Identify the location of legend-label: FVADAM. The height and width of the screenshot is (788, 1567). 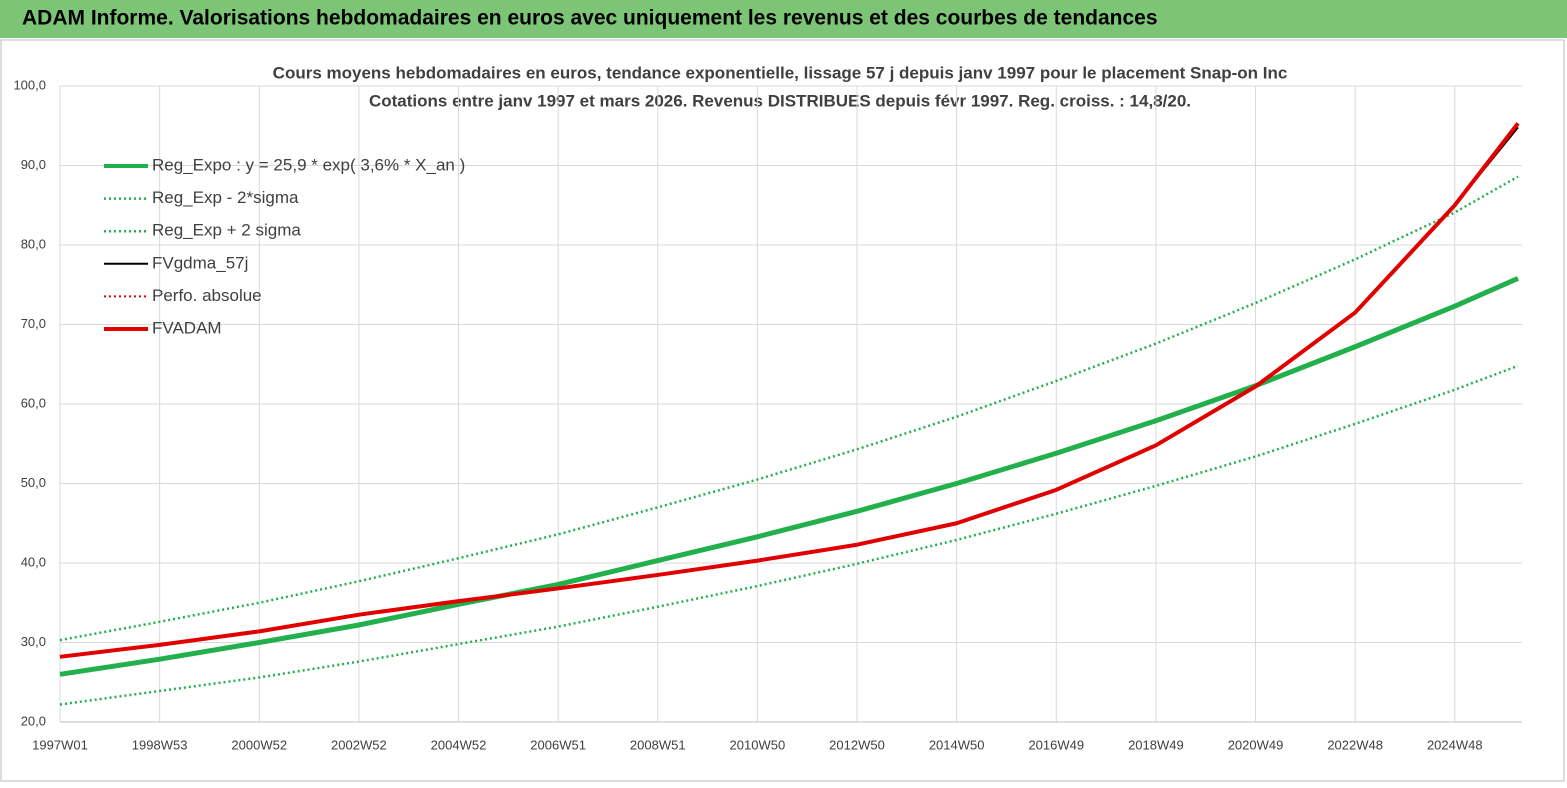
(187, 327).